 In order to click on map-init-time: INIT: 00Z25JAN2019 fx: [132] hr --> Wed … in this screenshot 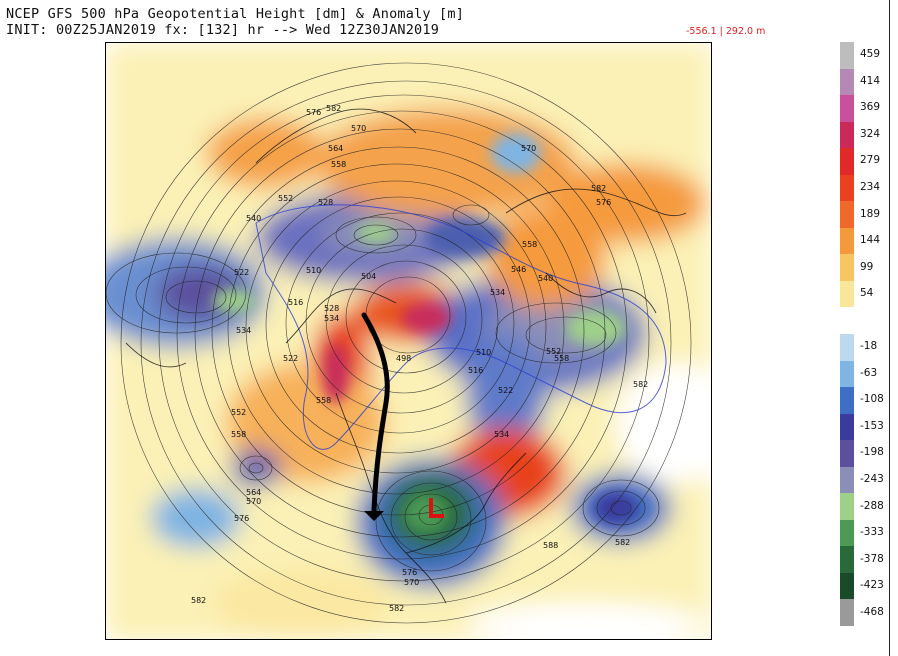, I will do `click(223, 30)`.